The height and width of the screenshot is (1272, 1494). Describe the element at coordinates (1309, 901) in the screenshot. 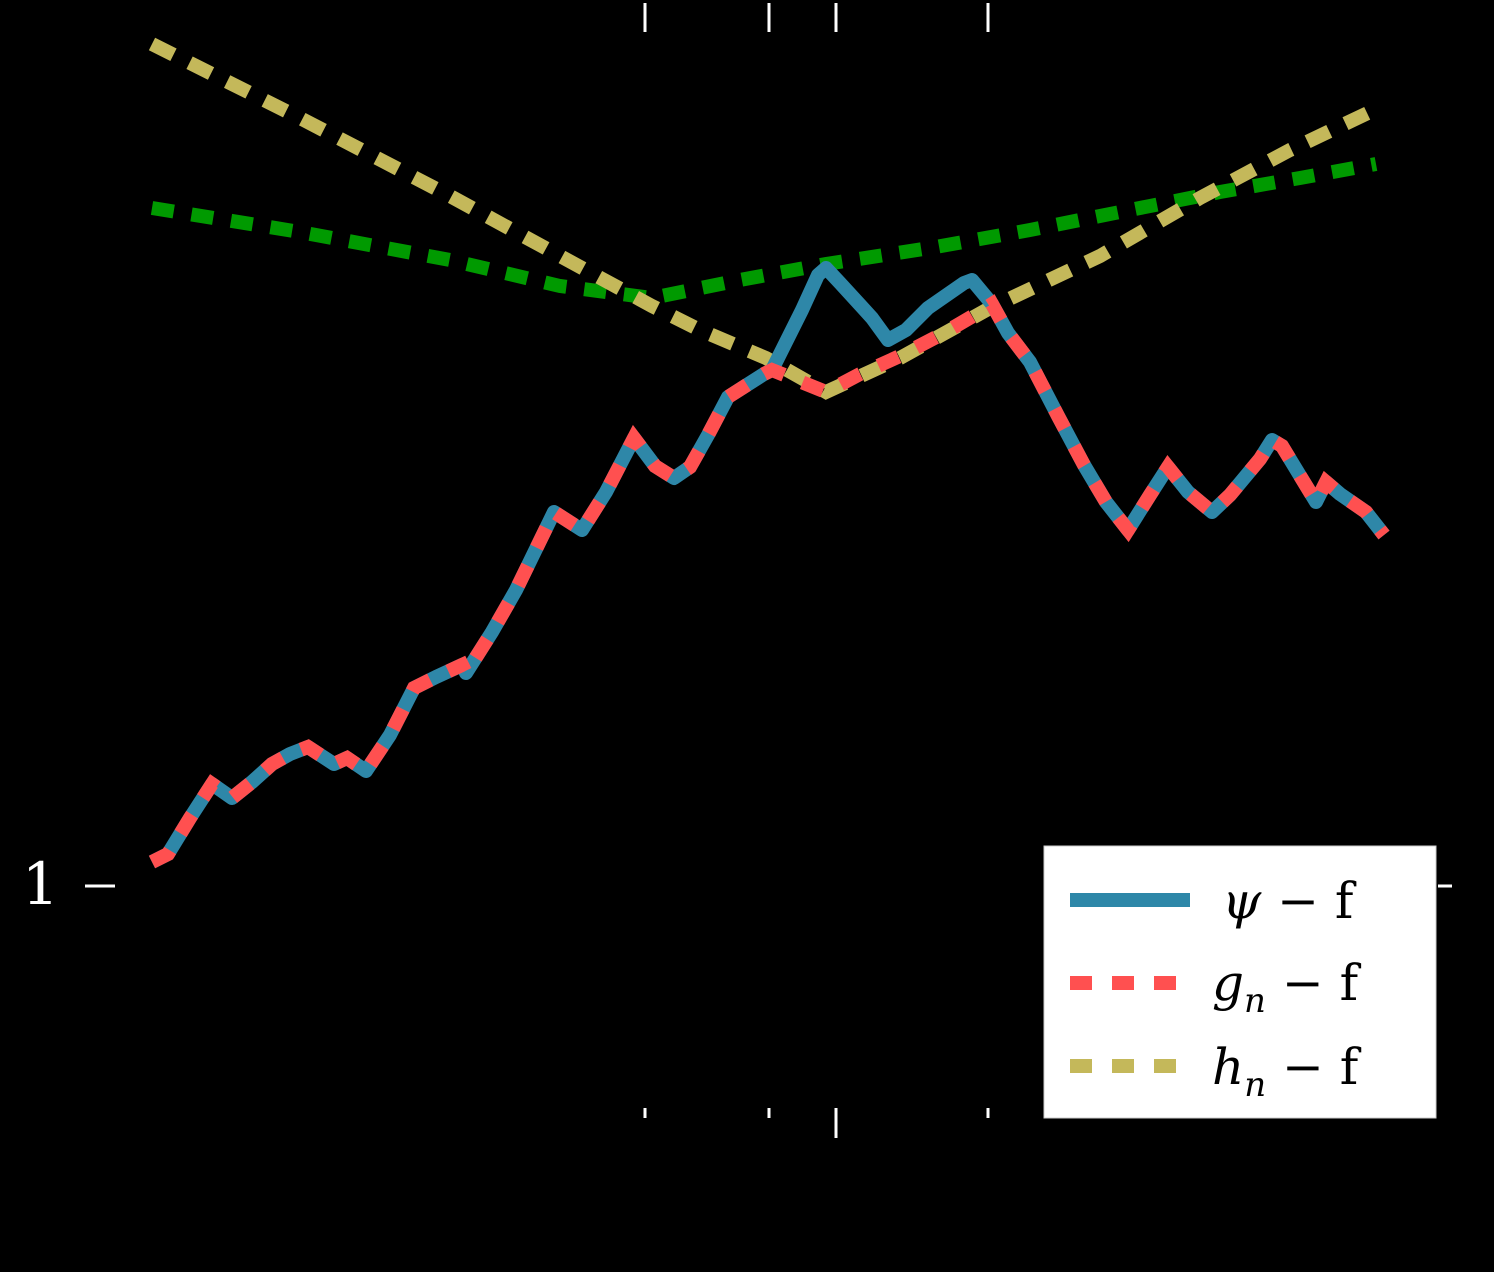

I see `legend-suffix-psi: − f` at that location.